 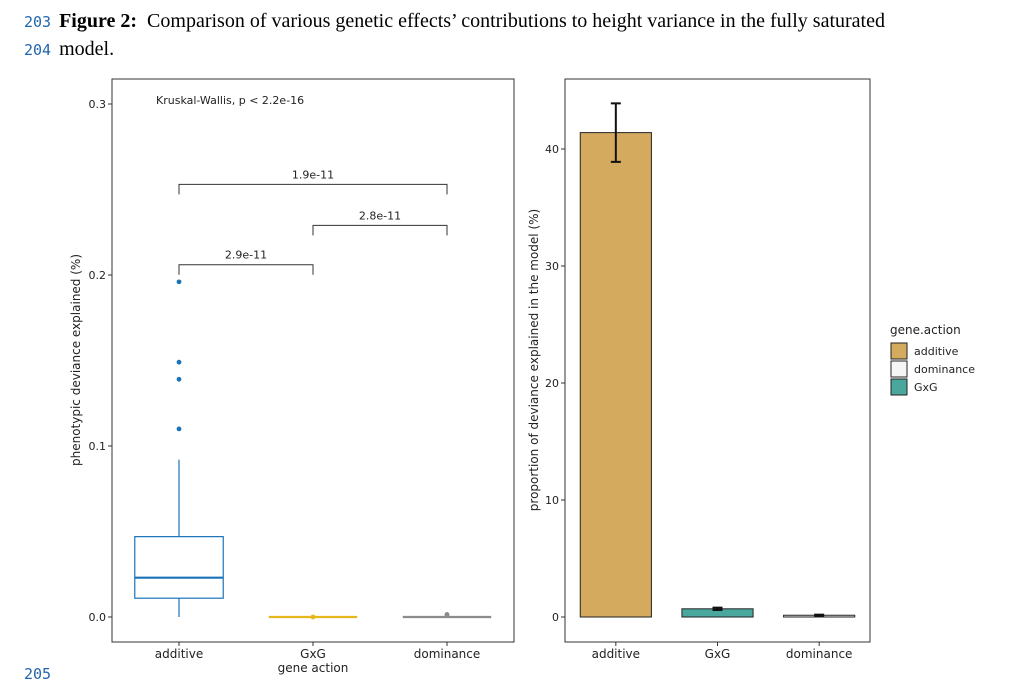 What do you see at coordinates (38, 22) in the screenshot?
I see `line-number: 203` at bounding box center [38, 22].